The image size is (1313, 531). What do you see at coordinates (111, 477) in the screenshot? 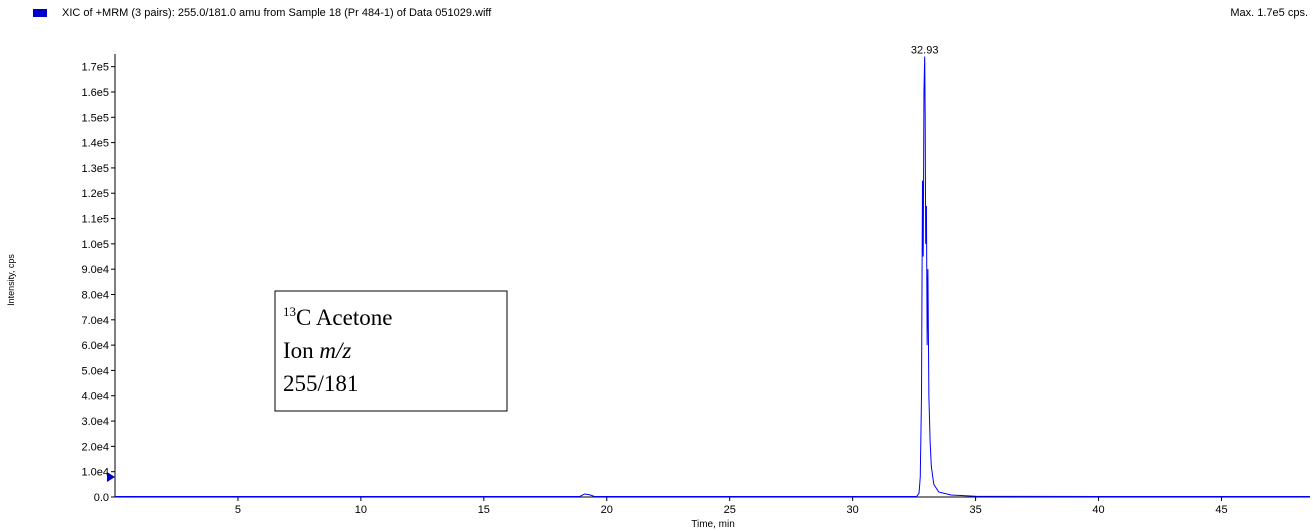
I see `axis-marker` at bounding box center [111, 477].